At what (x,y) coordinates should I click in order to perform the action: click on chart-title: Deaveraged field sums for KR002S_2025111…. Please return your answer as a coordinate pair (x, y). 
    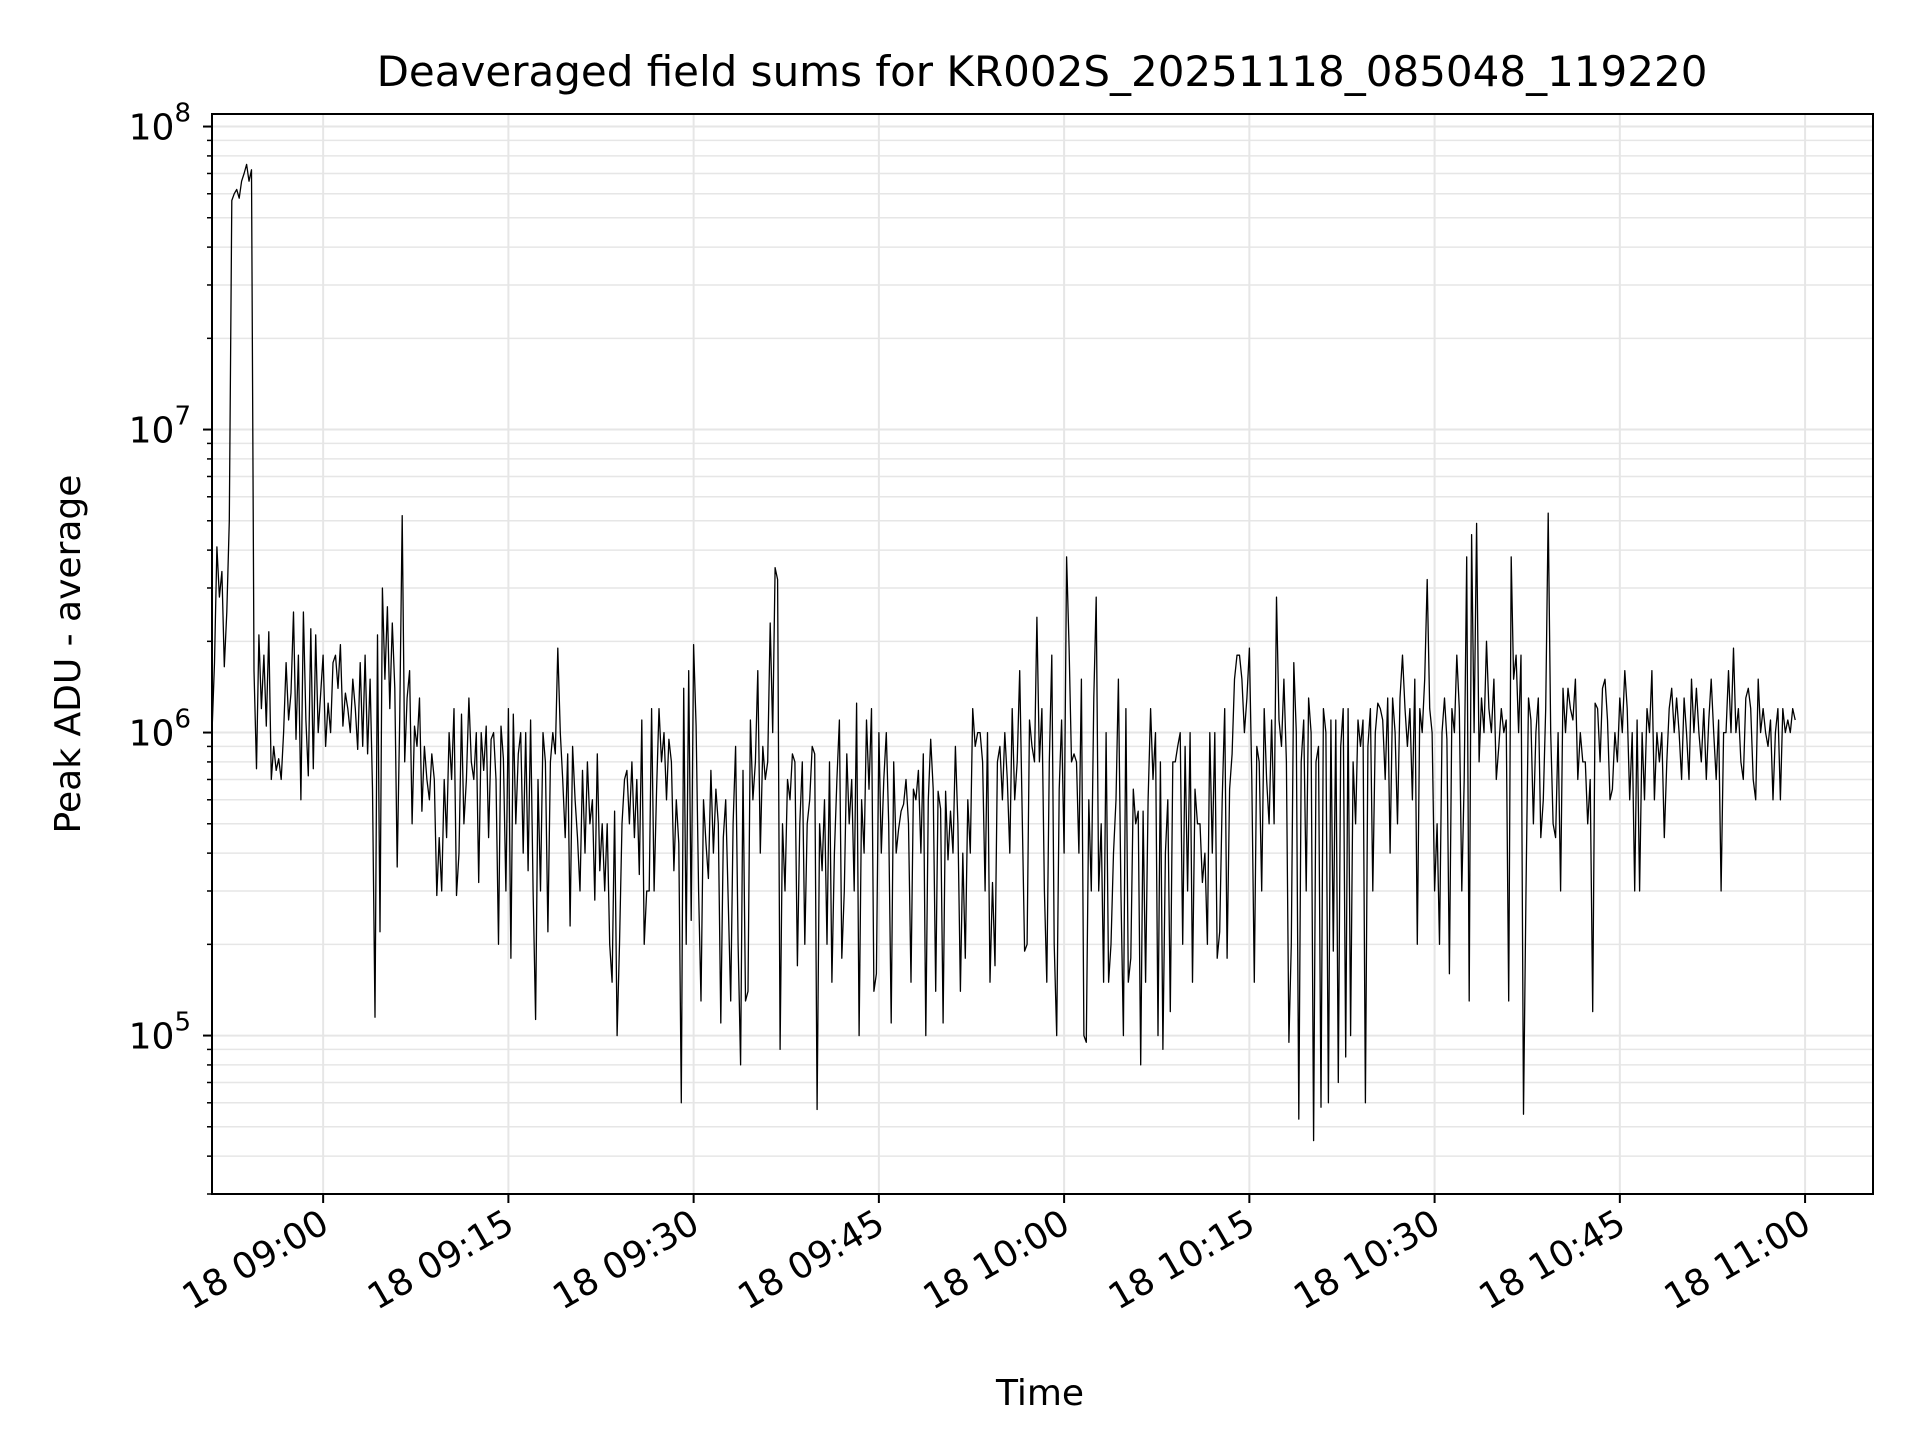
    Looking at the image, I should click on (1042, 71).